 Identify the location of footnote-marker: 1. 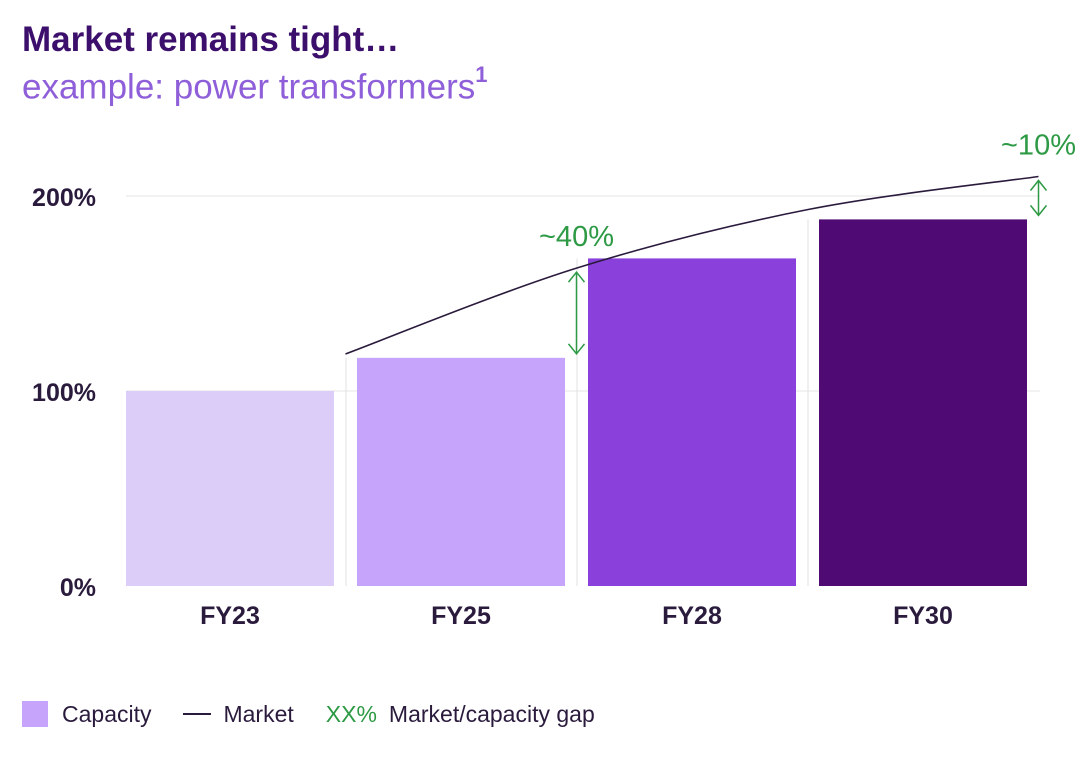
(481, 74).